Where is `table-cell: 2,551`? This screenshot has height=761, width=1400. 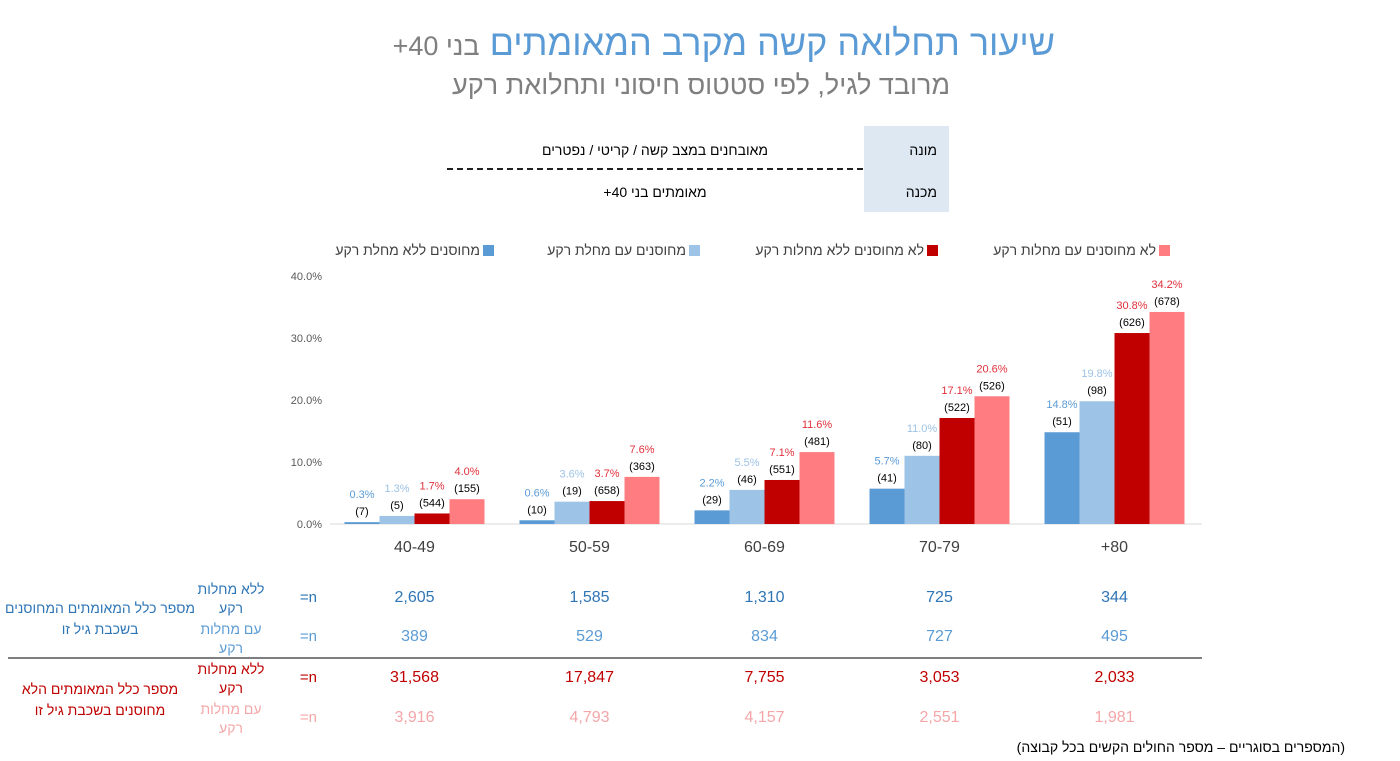 table-cell: 2,551 is located at coordinates (939, 717).